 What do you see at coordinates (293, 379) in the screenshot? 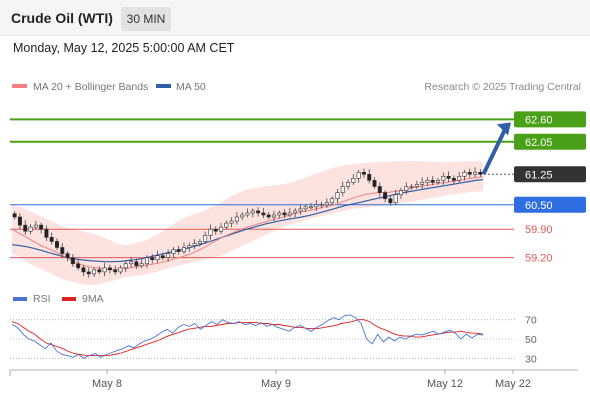
I see `x-axis: May 8 May 9 May 12 May 22` at bounding box center [293, 379].